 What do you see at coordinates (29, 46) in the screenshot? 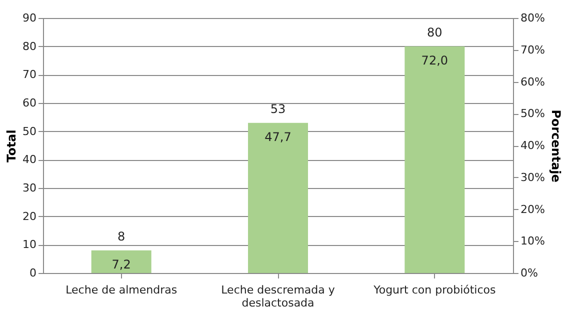
I see `y-tick-label: 80` at bounding box center [29, 46].